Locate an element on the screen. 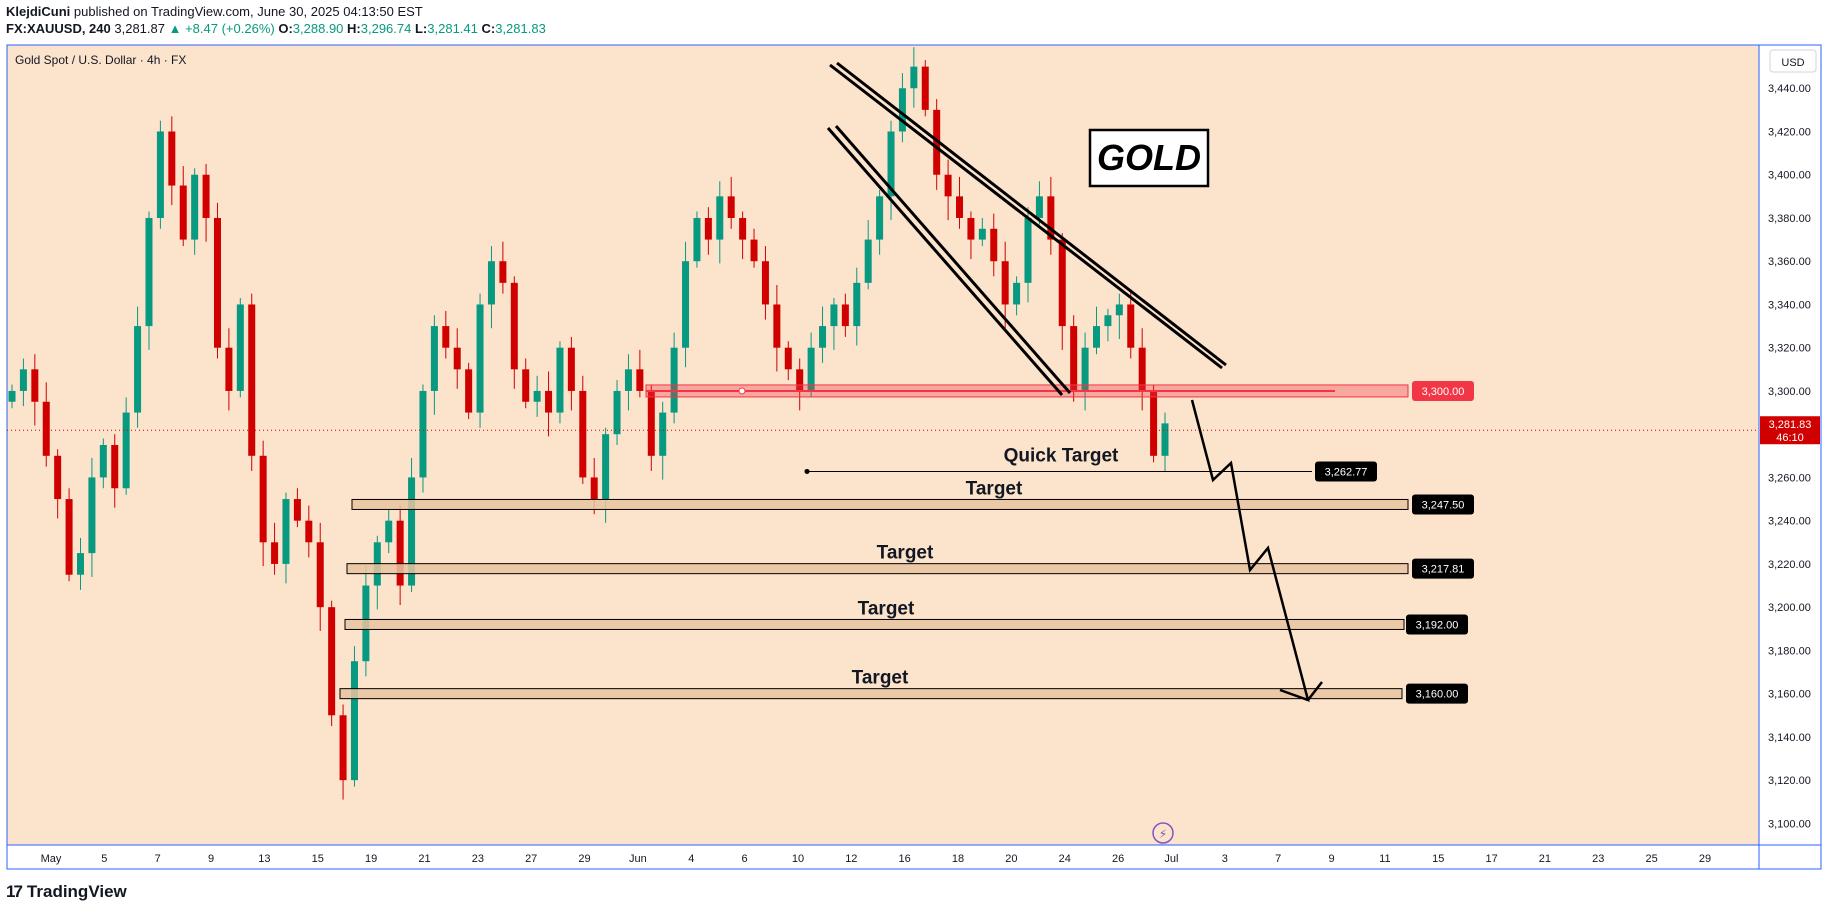  time-tick-label: 26 is located at coordinates (1118, 859).